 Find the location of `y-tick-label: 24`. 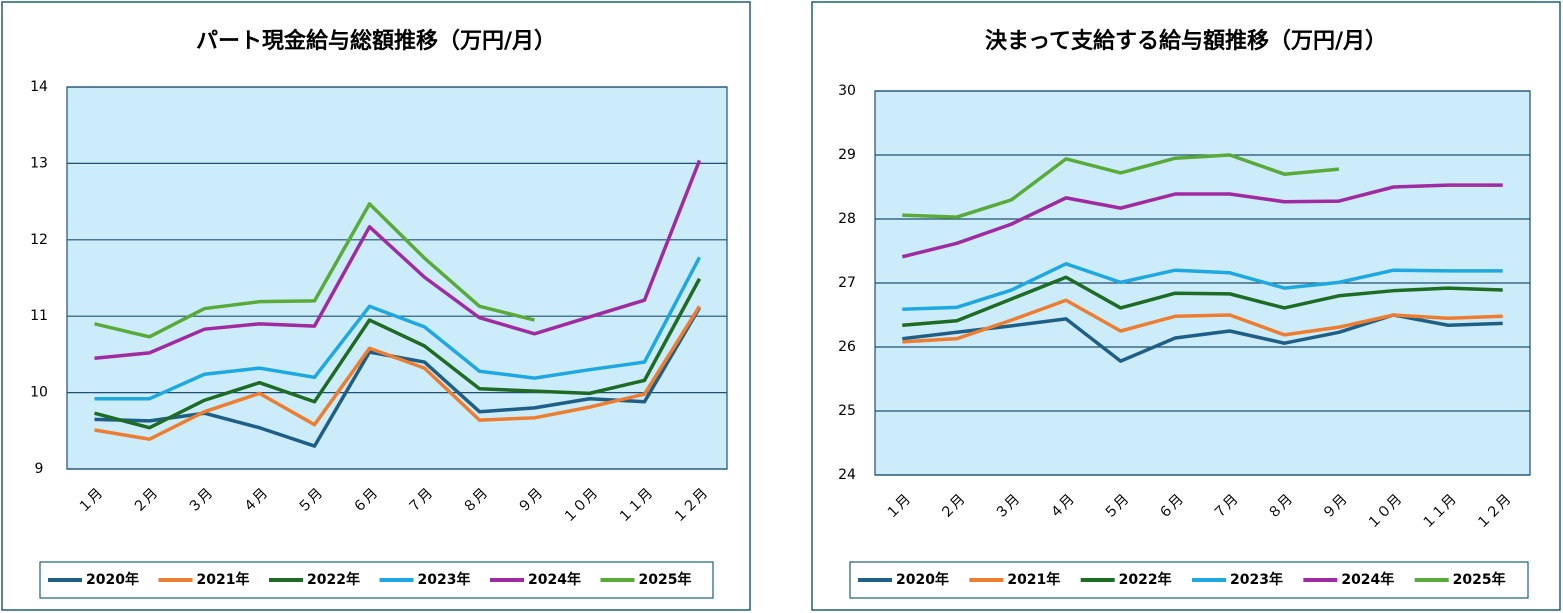

y-tick-label: 24 is located at coordinates (847, 475).